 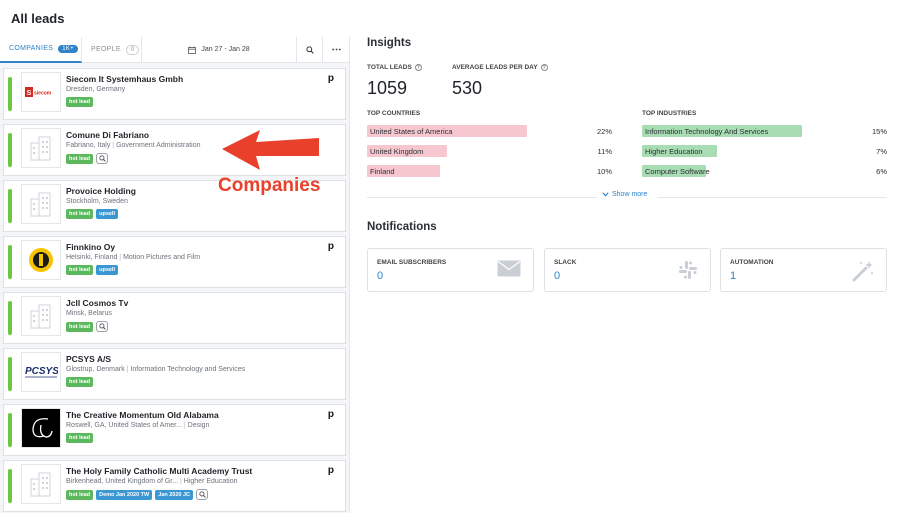 I want to click on company-name: The Creative Momentum Old Alabama, so click(x=142, y=415).